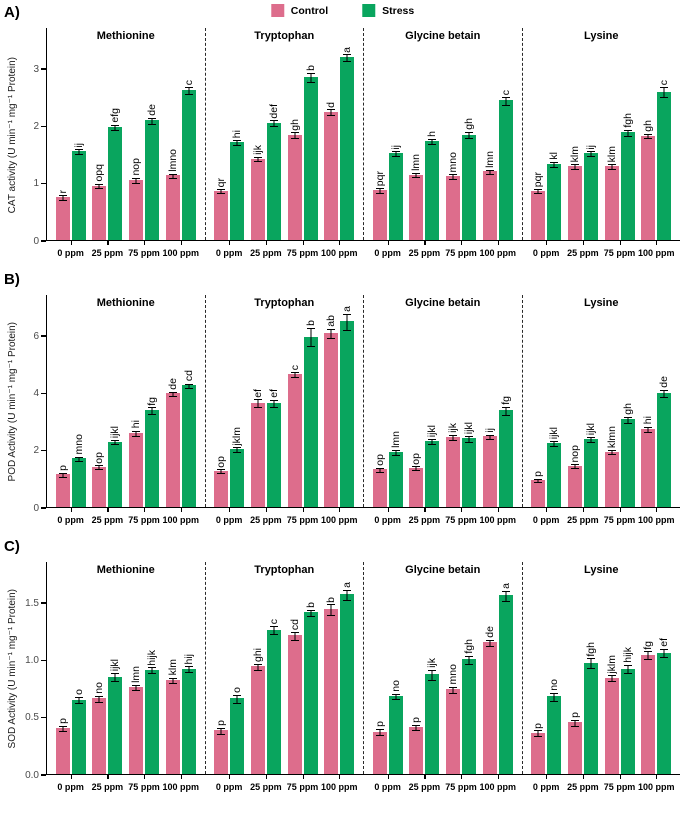 The image size is (685, 832). Describe the element at coordinates (70, 740) in the screenshot. I see `bar-group-0-ppm: p o 0 ppm` at that location.